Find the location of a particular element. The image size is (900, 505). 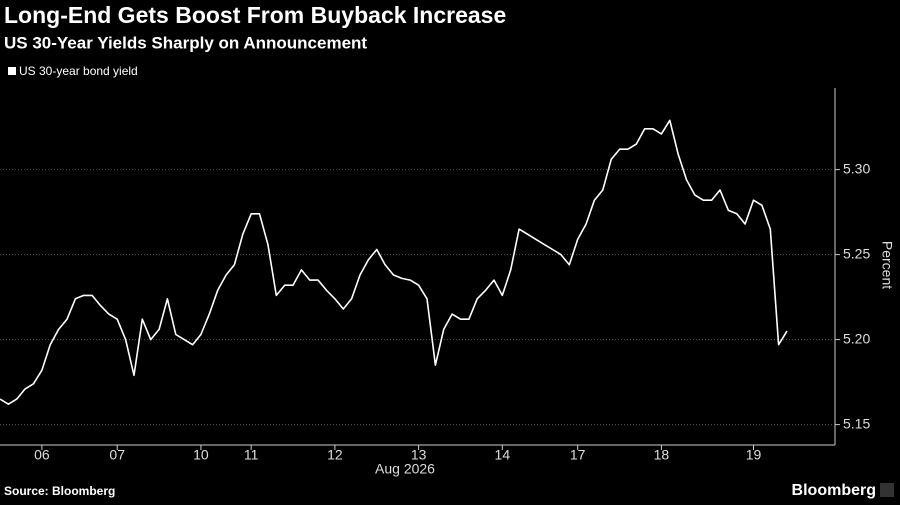

x-tick-label: 17 is located at coordinates (578, 455).